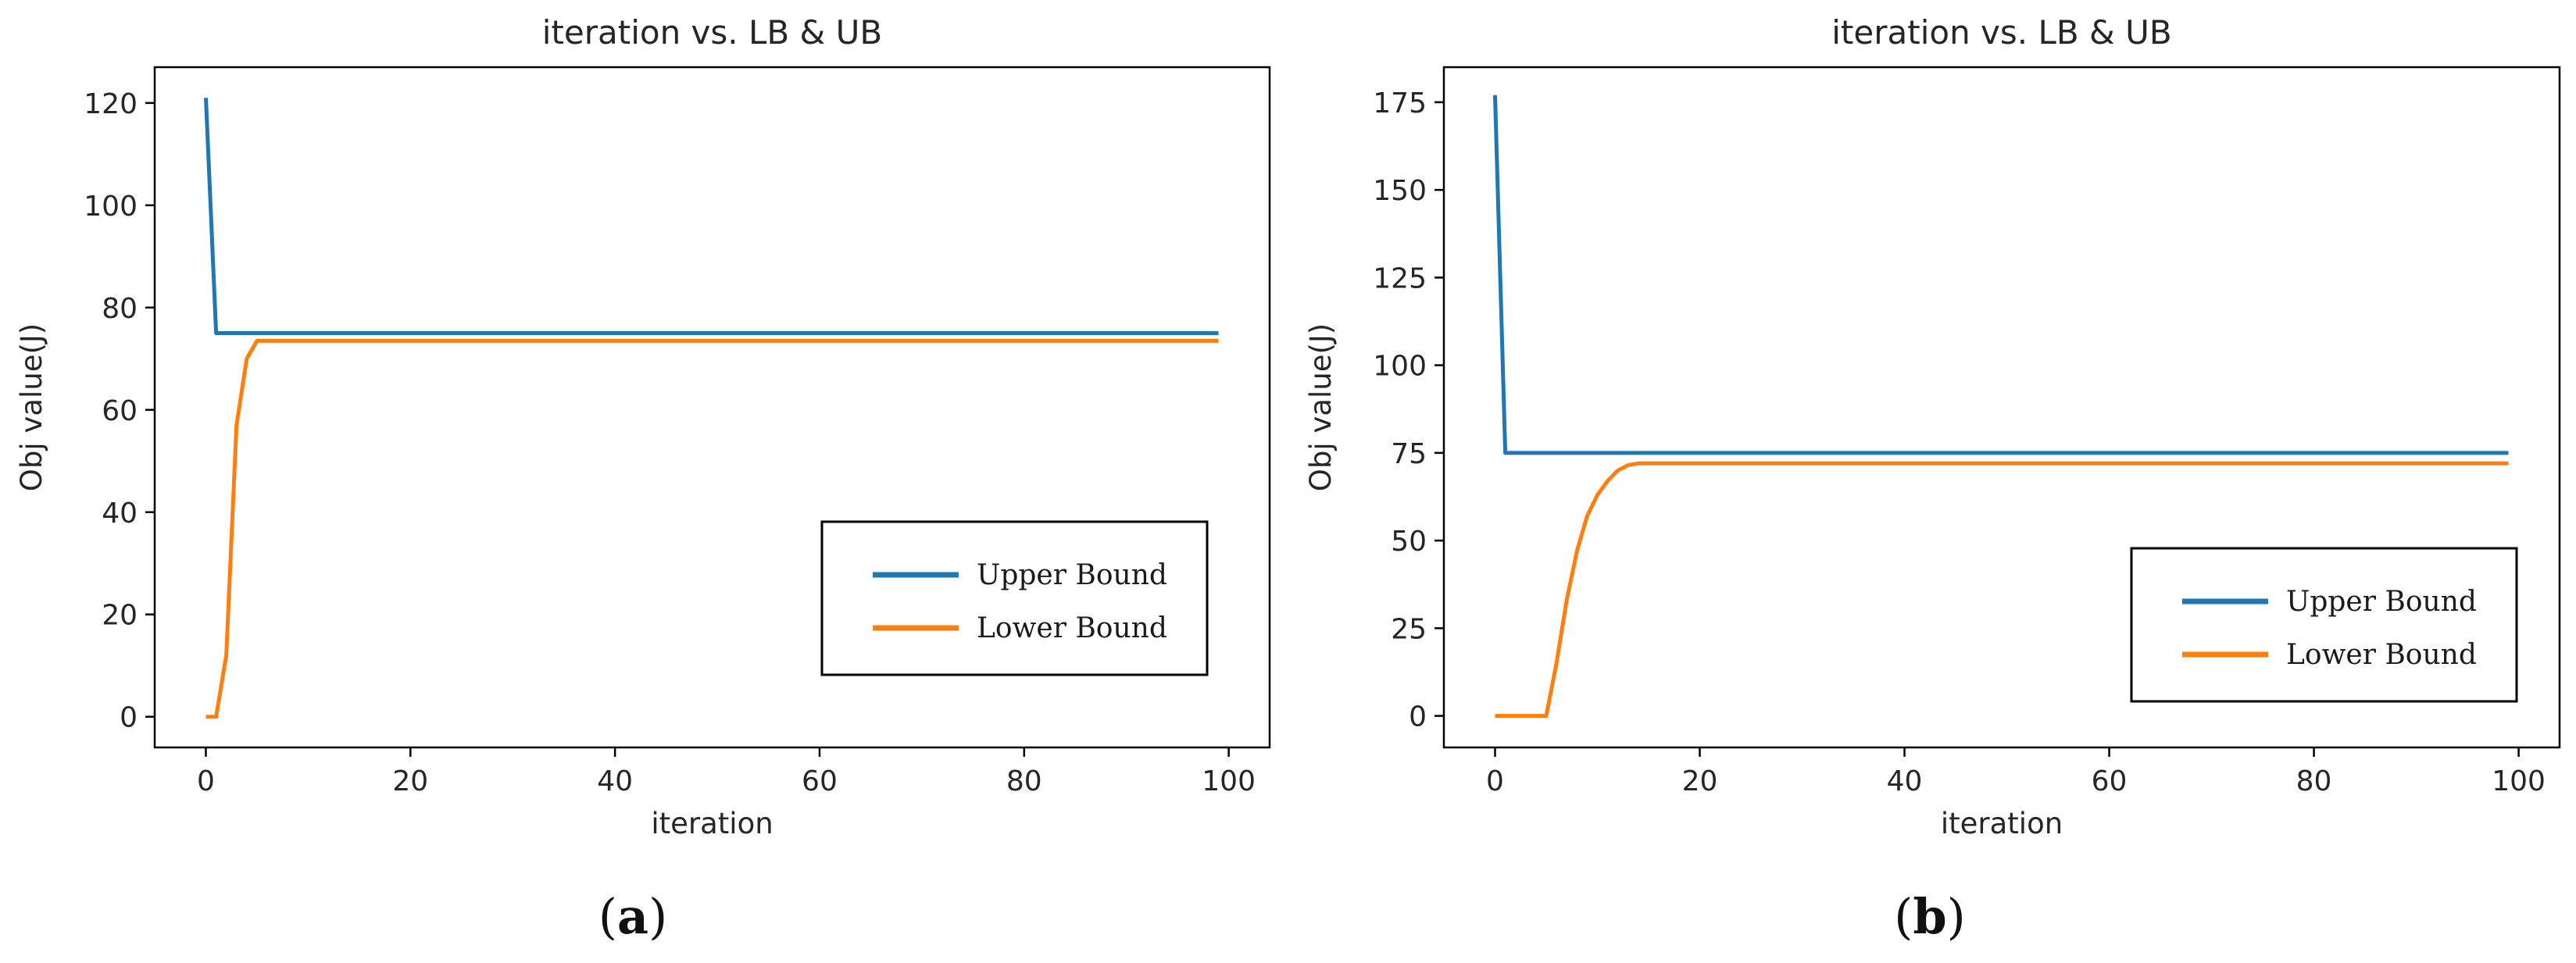  What do you see at coordinates (1409, 454) in the screenshot?
I see `y-tick-label: 75` at bounding box center [1409, 454].